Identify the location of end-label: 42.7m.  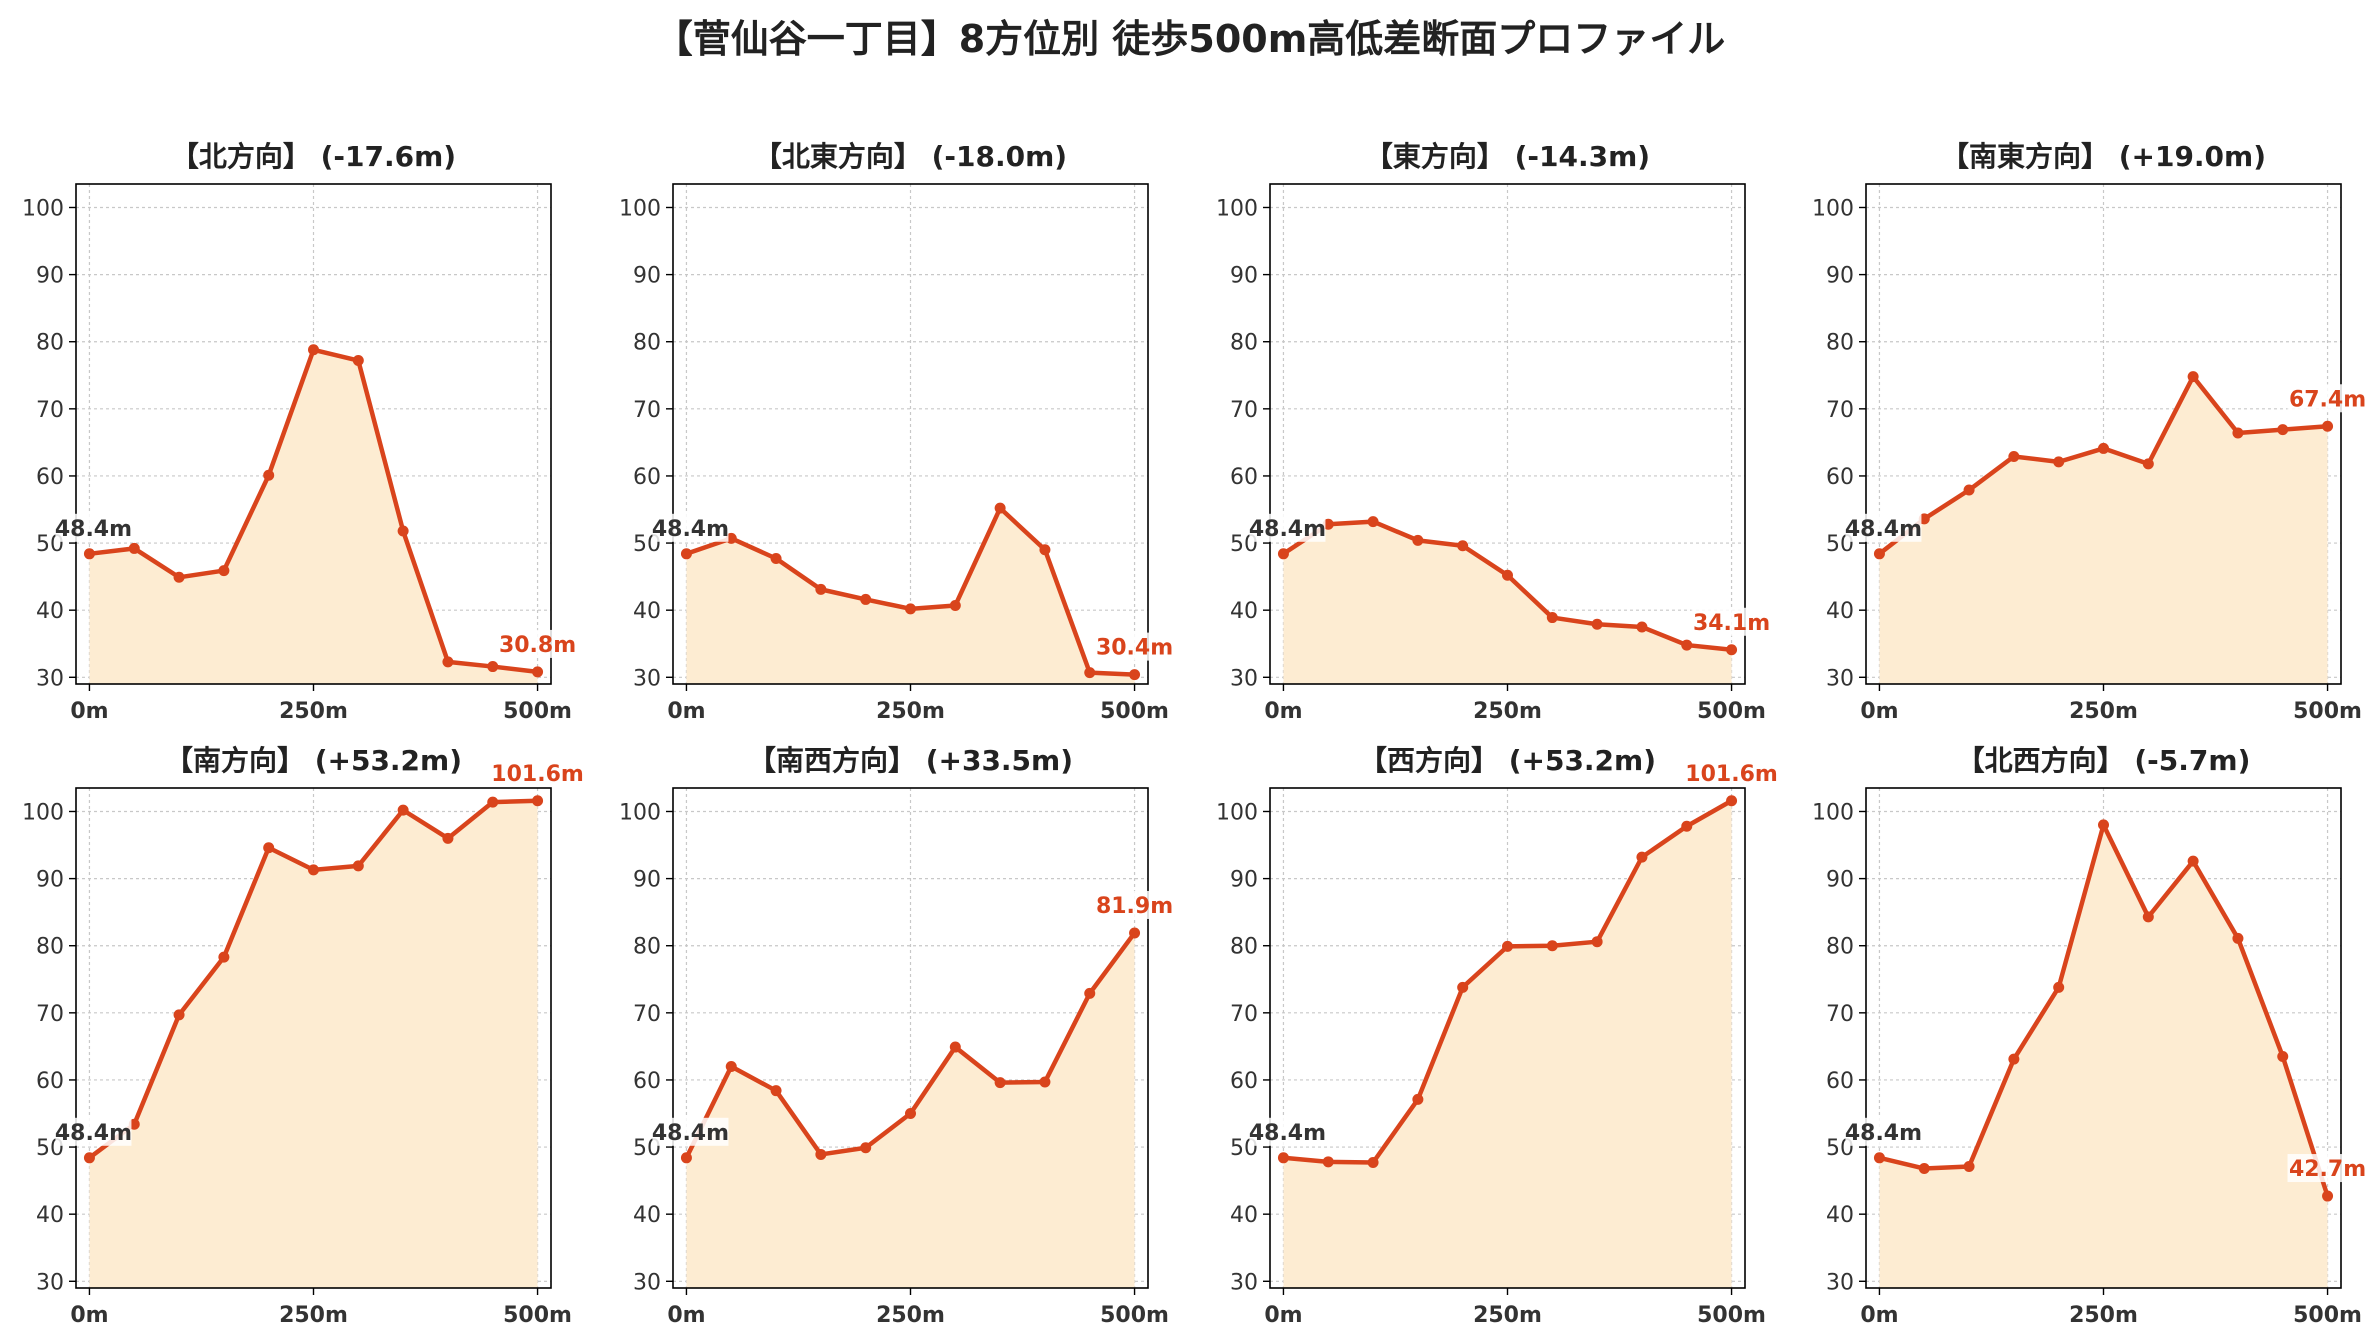
(2327, 1169).